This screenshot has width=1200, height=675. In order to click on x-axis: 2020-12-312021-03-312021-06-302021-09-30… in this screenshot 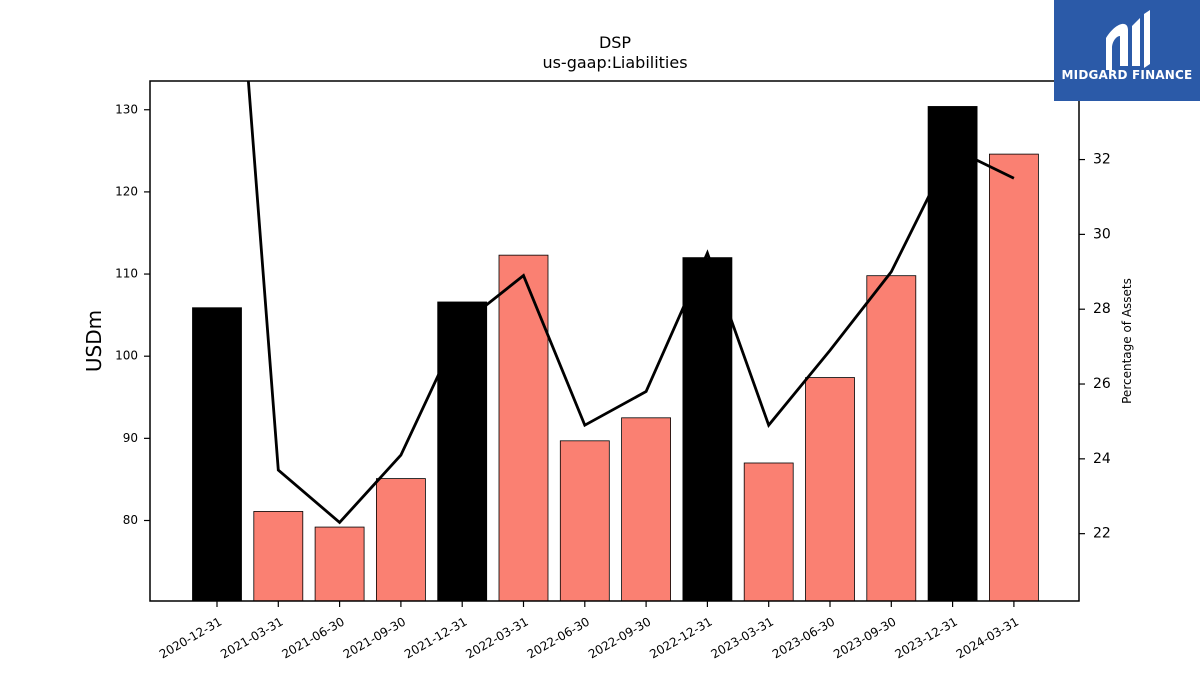, I will do `click(589, 631)`.